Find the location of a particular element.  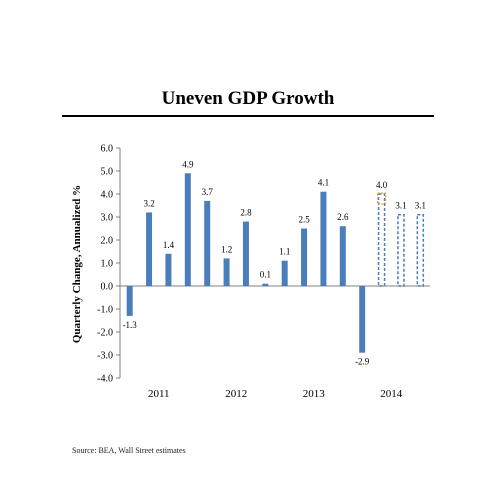

data-label: 1.2 is located at coordinates (226, 249).